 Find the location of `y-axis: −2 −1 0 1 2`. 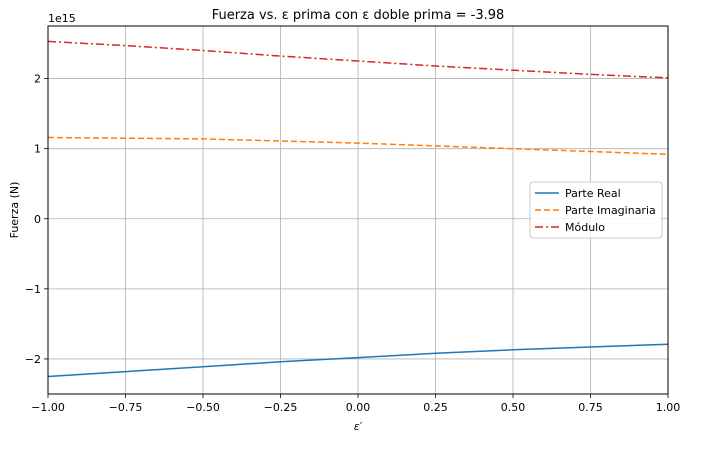

y-axis: −2 −1 0 1 2 is located at coordinates (36, 219).